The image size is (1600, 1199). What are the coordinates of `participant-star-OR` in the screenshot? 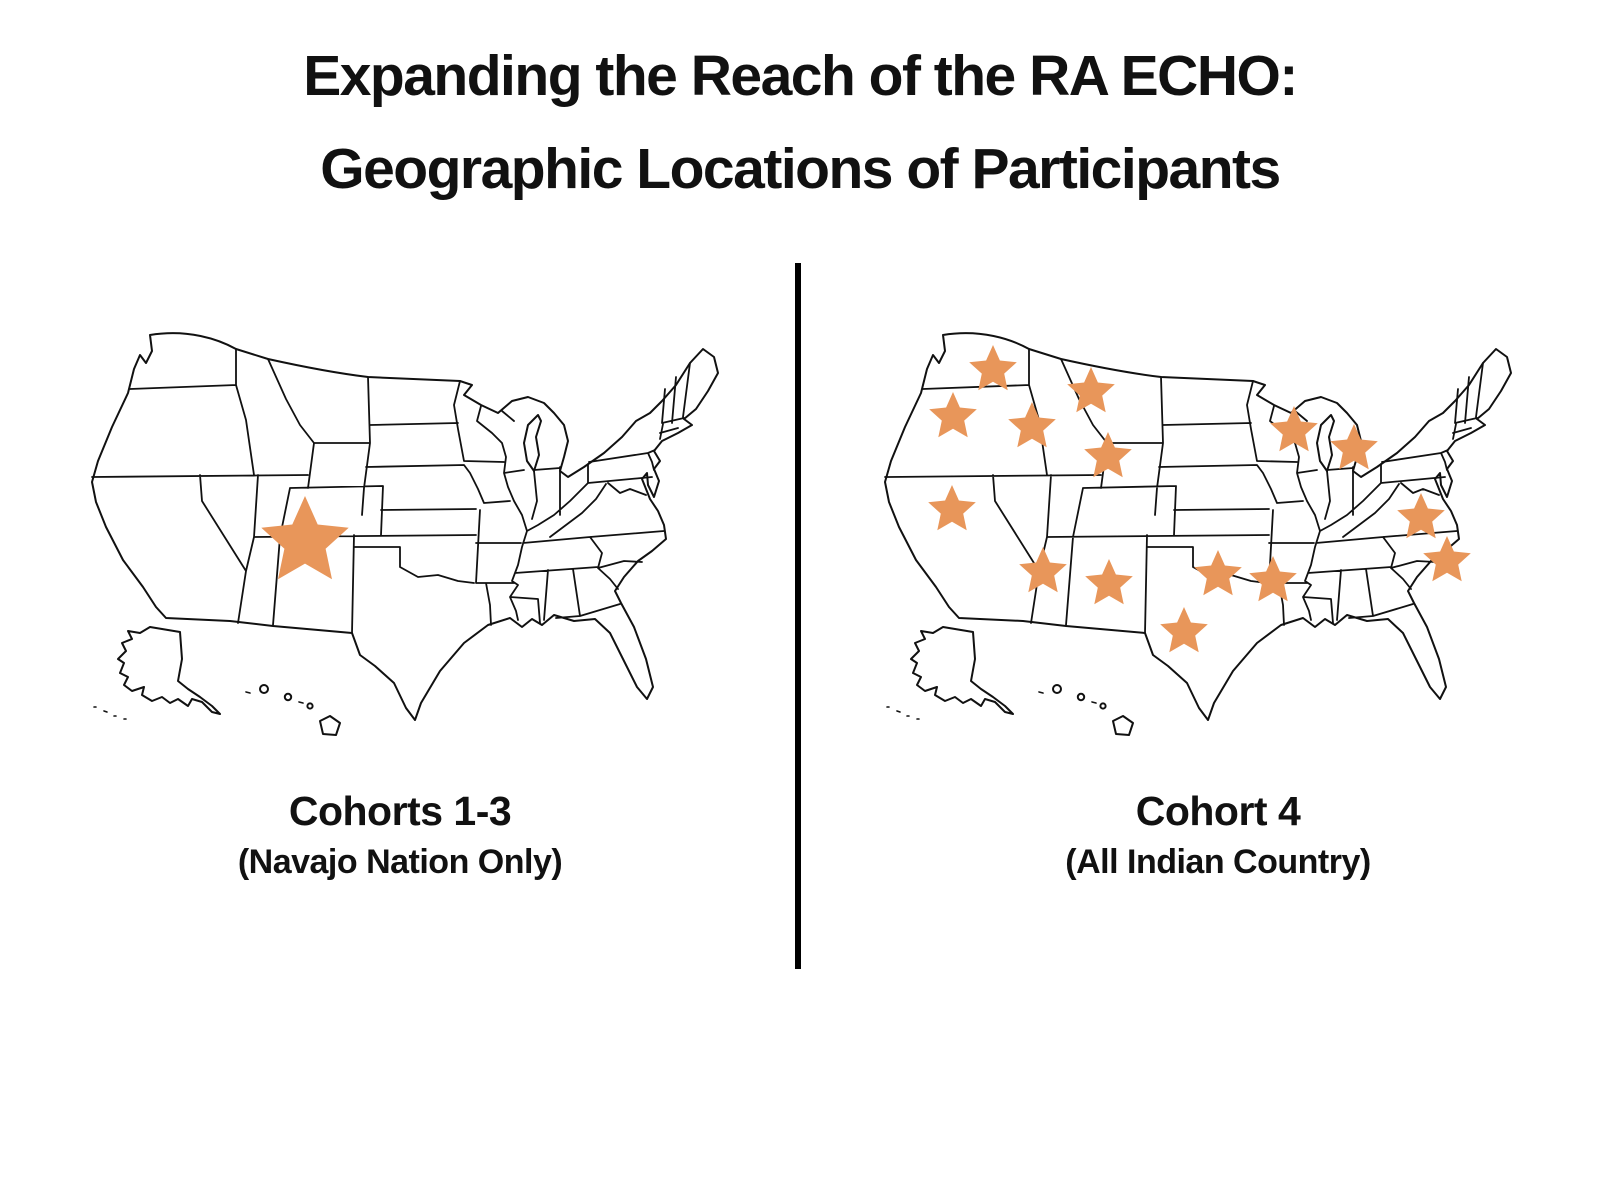 It's located at (953, 415).